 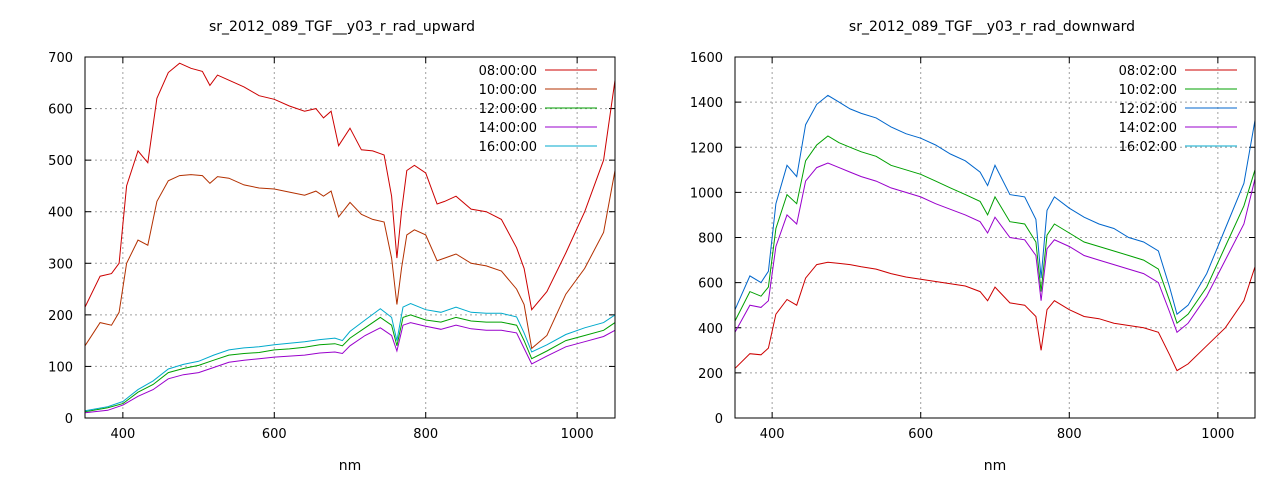 What do you see at coordinates (706, 58) in the screenshot?
I see `y-tick-label: 1600` at bounding box center [706, 58].